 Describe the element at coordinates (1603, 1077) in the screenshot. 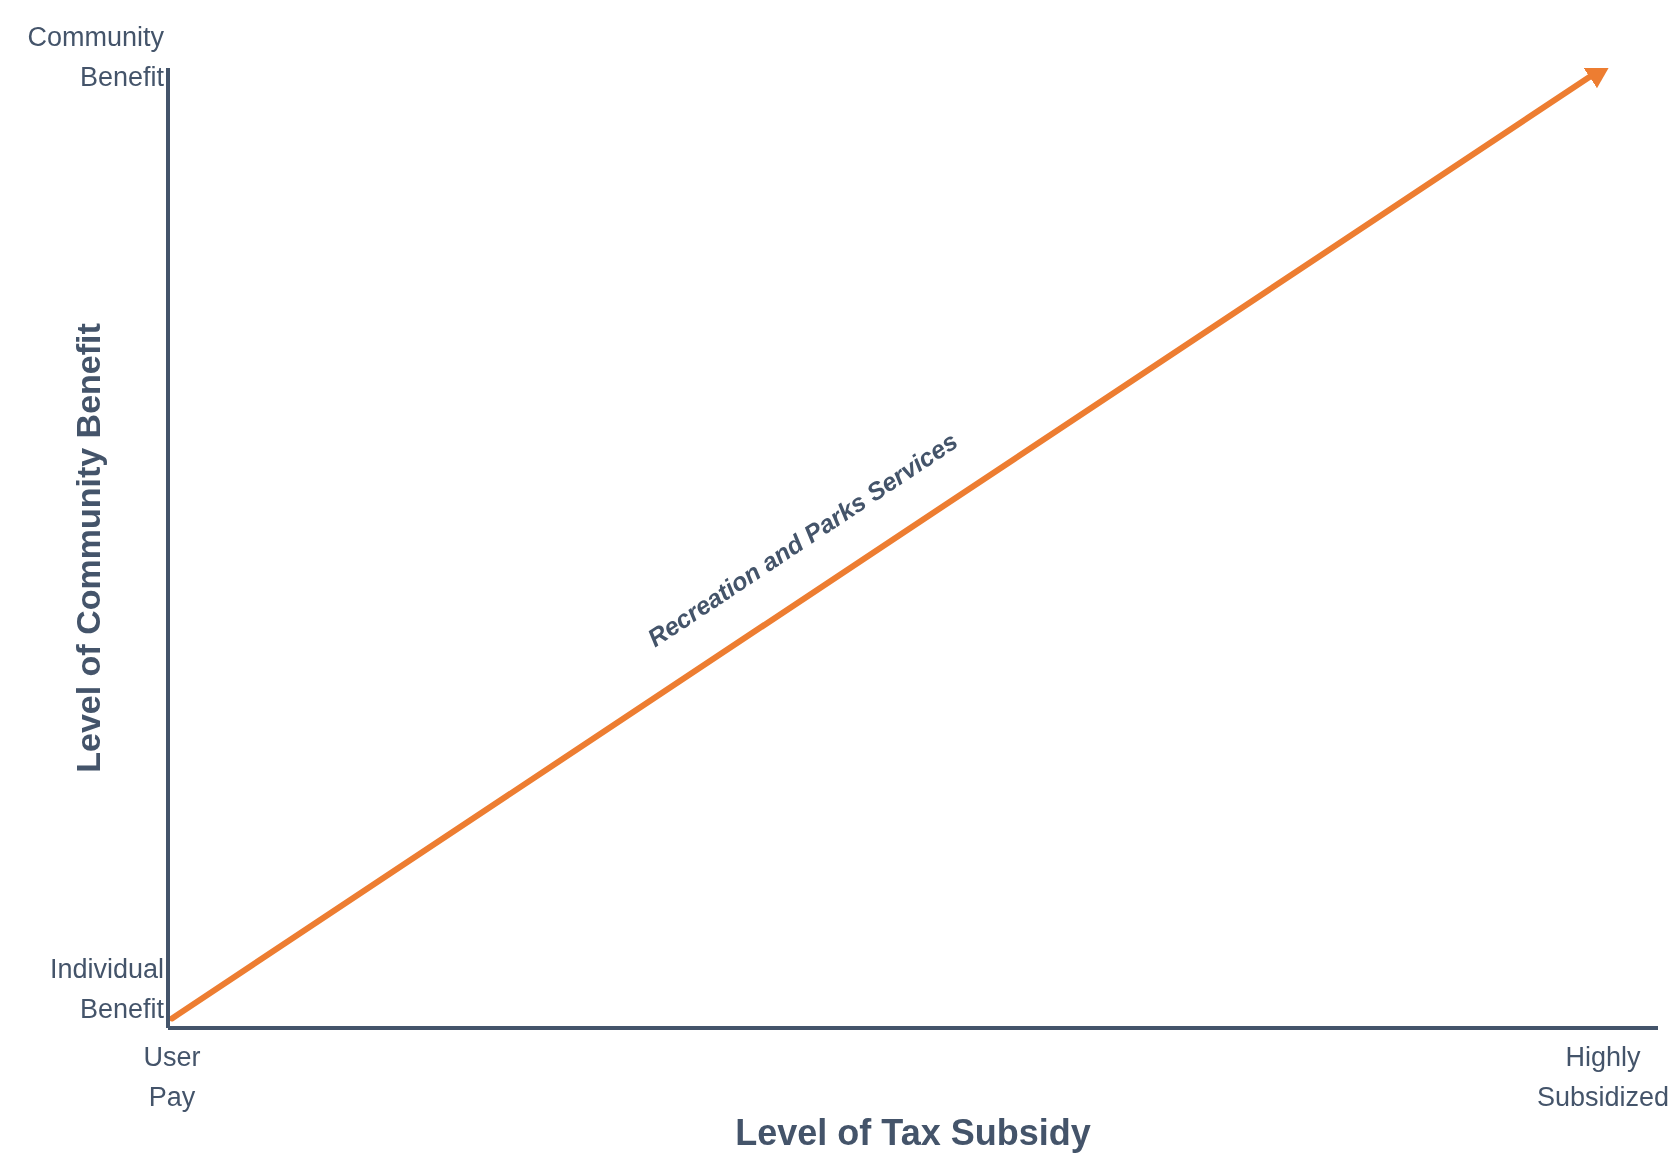

I see `x-tick-label: Highly Subsidized` at that location.